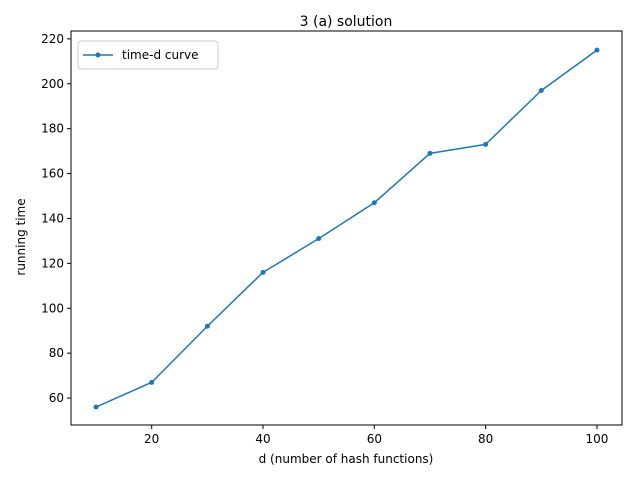 The image size is (640, 480). Describe the element at coordinates (374, 439) in the screenshot. I see `x-tick-label: 60` at that location.